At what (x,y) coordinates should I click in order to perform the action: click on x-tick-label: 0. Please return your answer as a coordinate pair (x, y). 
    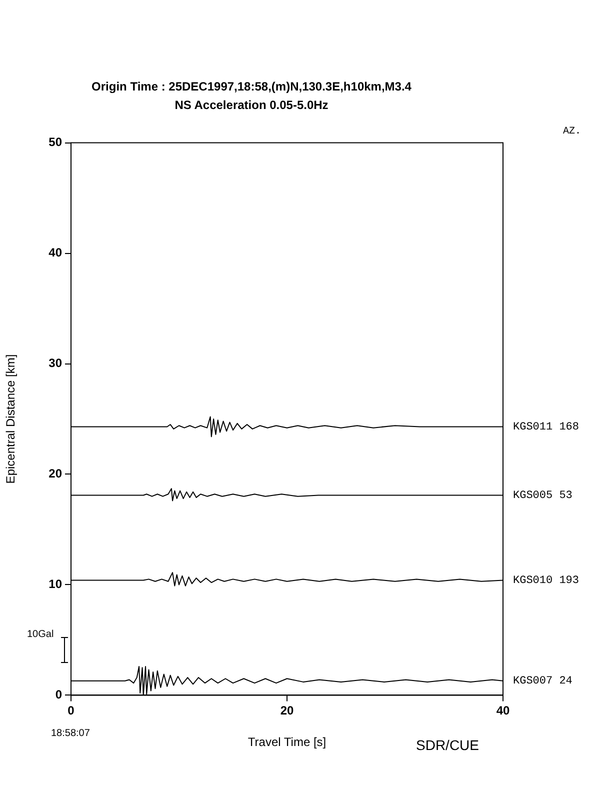
    Looking at the image, I should click on (71, 711).